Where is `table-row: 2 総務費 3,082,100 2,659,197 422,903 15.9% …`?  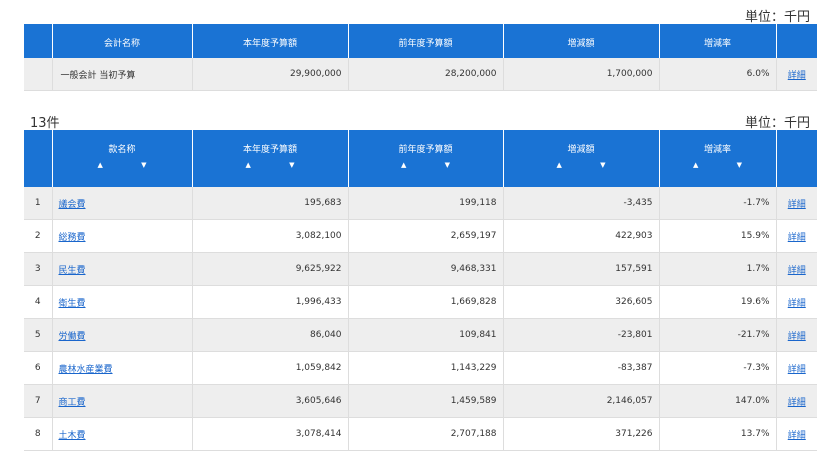
table-row: 2 総務費 3,082,100 2,659,197 422,903 15.9% … is located at coordinates (420, 236).